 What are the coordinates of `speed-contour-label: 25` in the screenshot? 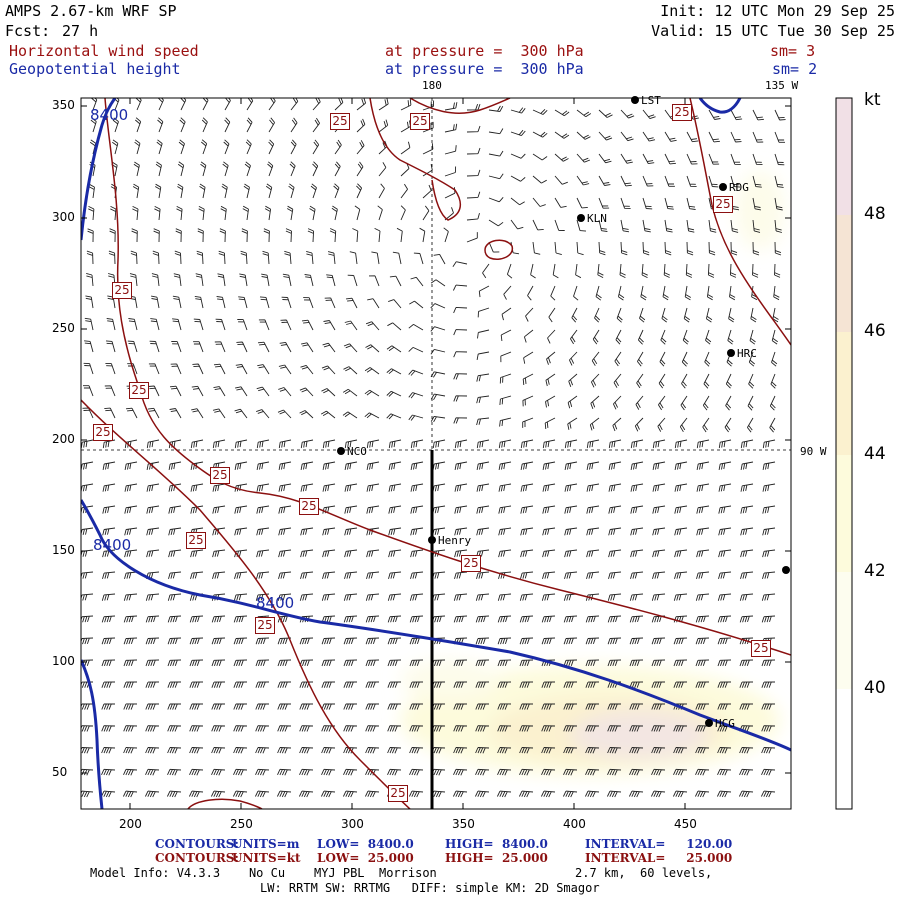 It's located at (103, 432).